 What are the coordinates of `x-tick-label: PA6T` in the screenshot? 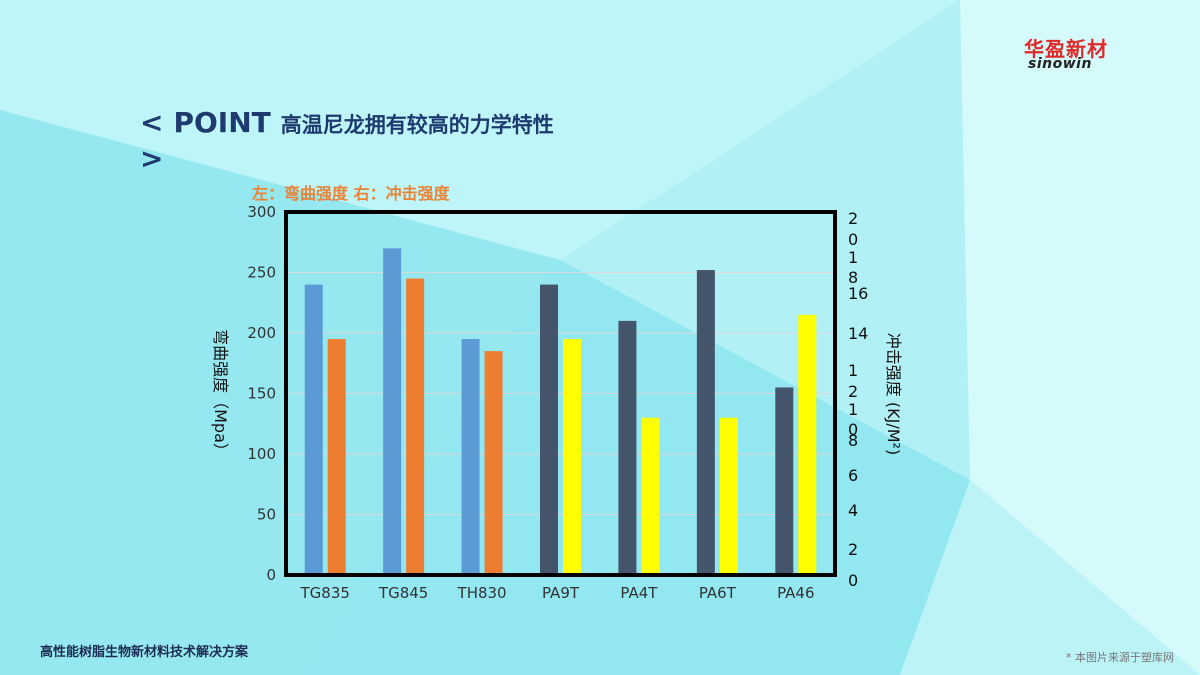 It's located at (718, 593).